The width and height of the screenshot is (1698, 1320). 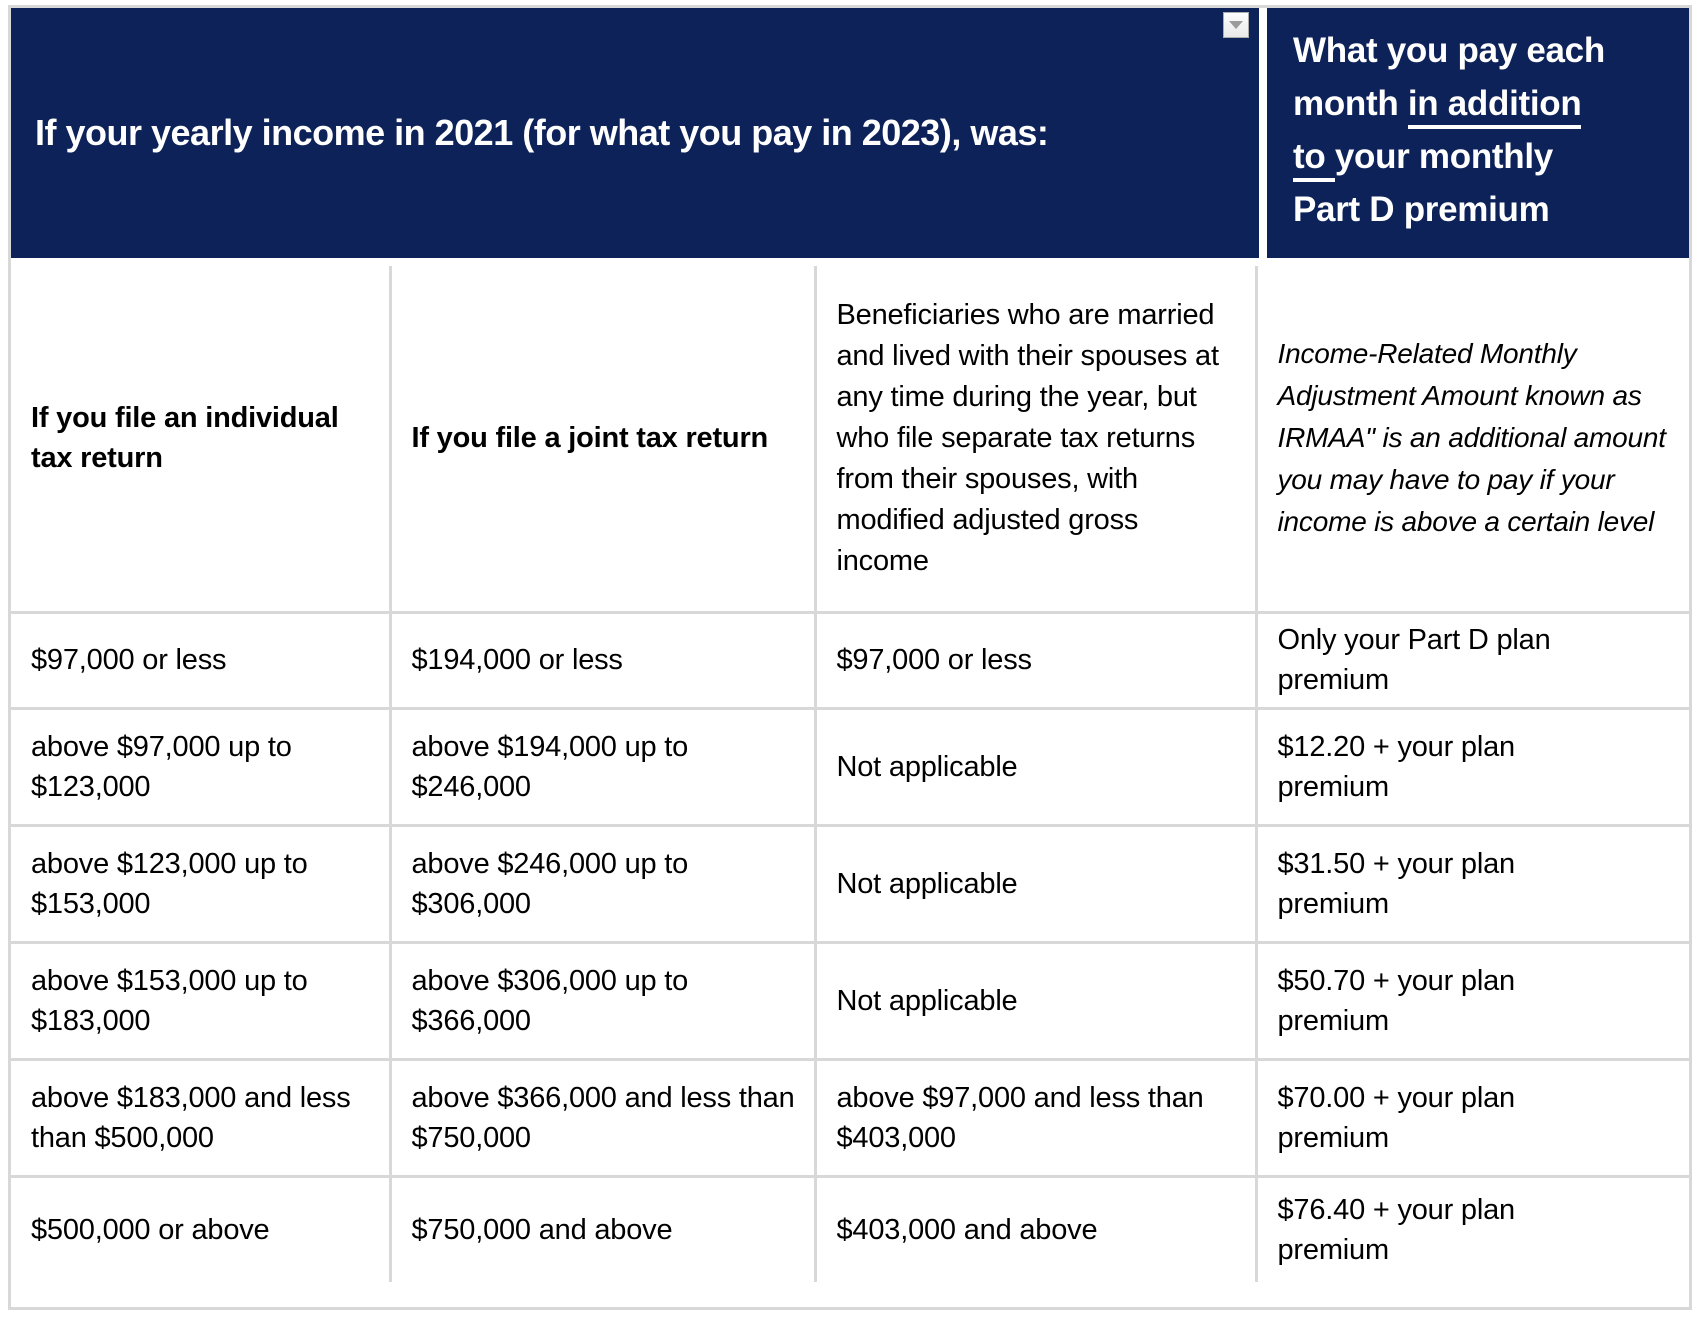 What do you see at coordinates (602, 883) in the screenshot?
I see `table-cell: above $246,000 up to $306,000` at bounding box center [602, 883].